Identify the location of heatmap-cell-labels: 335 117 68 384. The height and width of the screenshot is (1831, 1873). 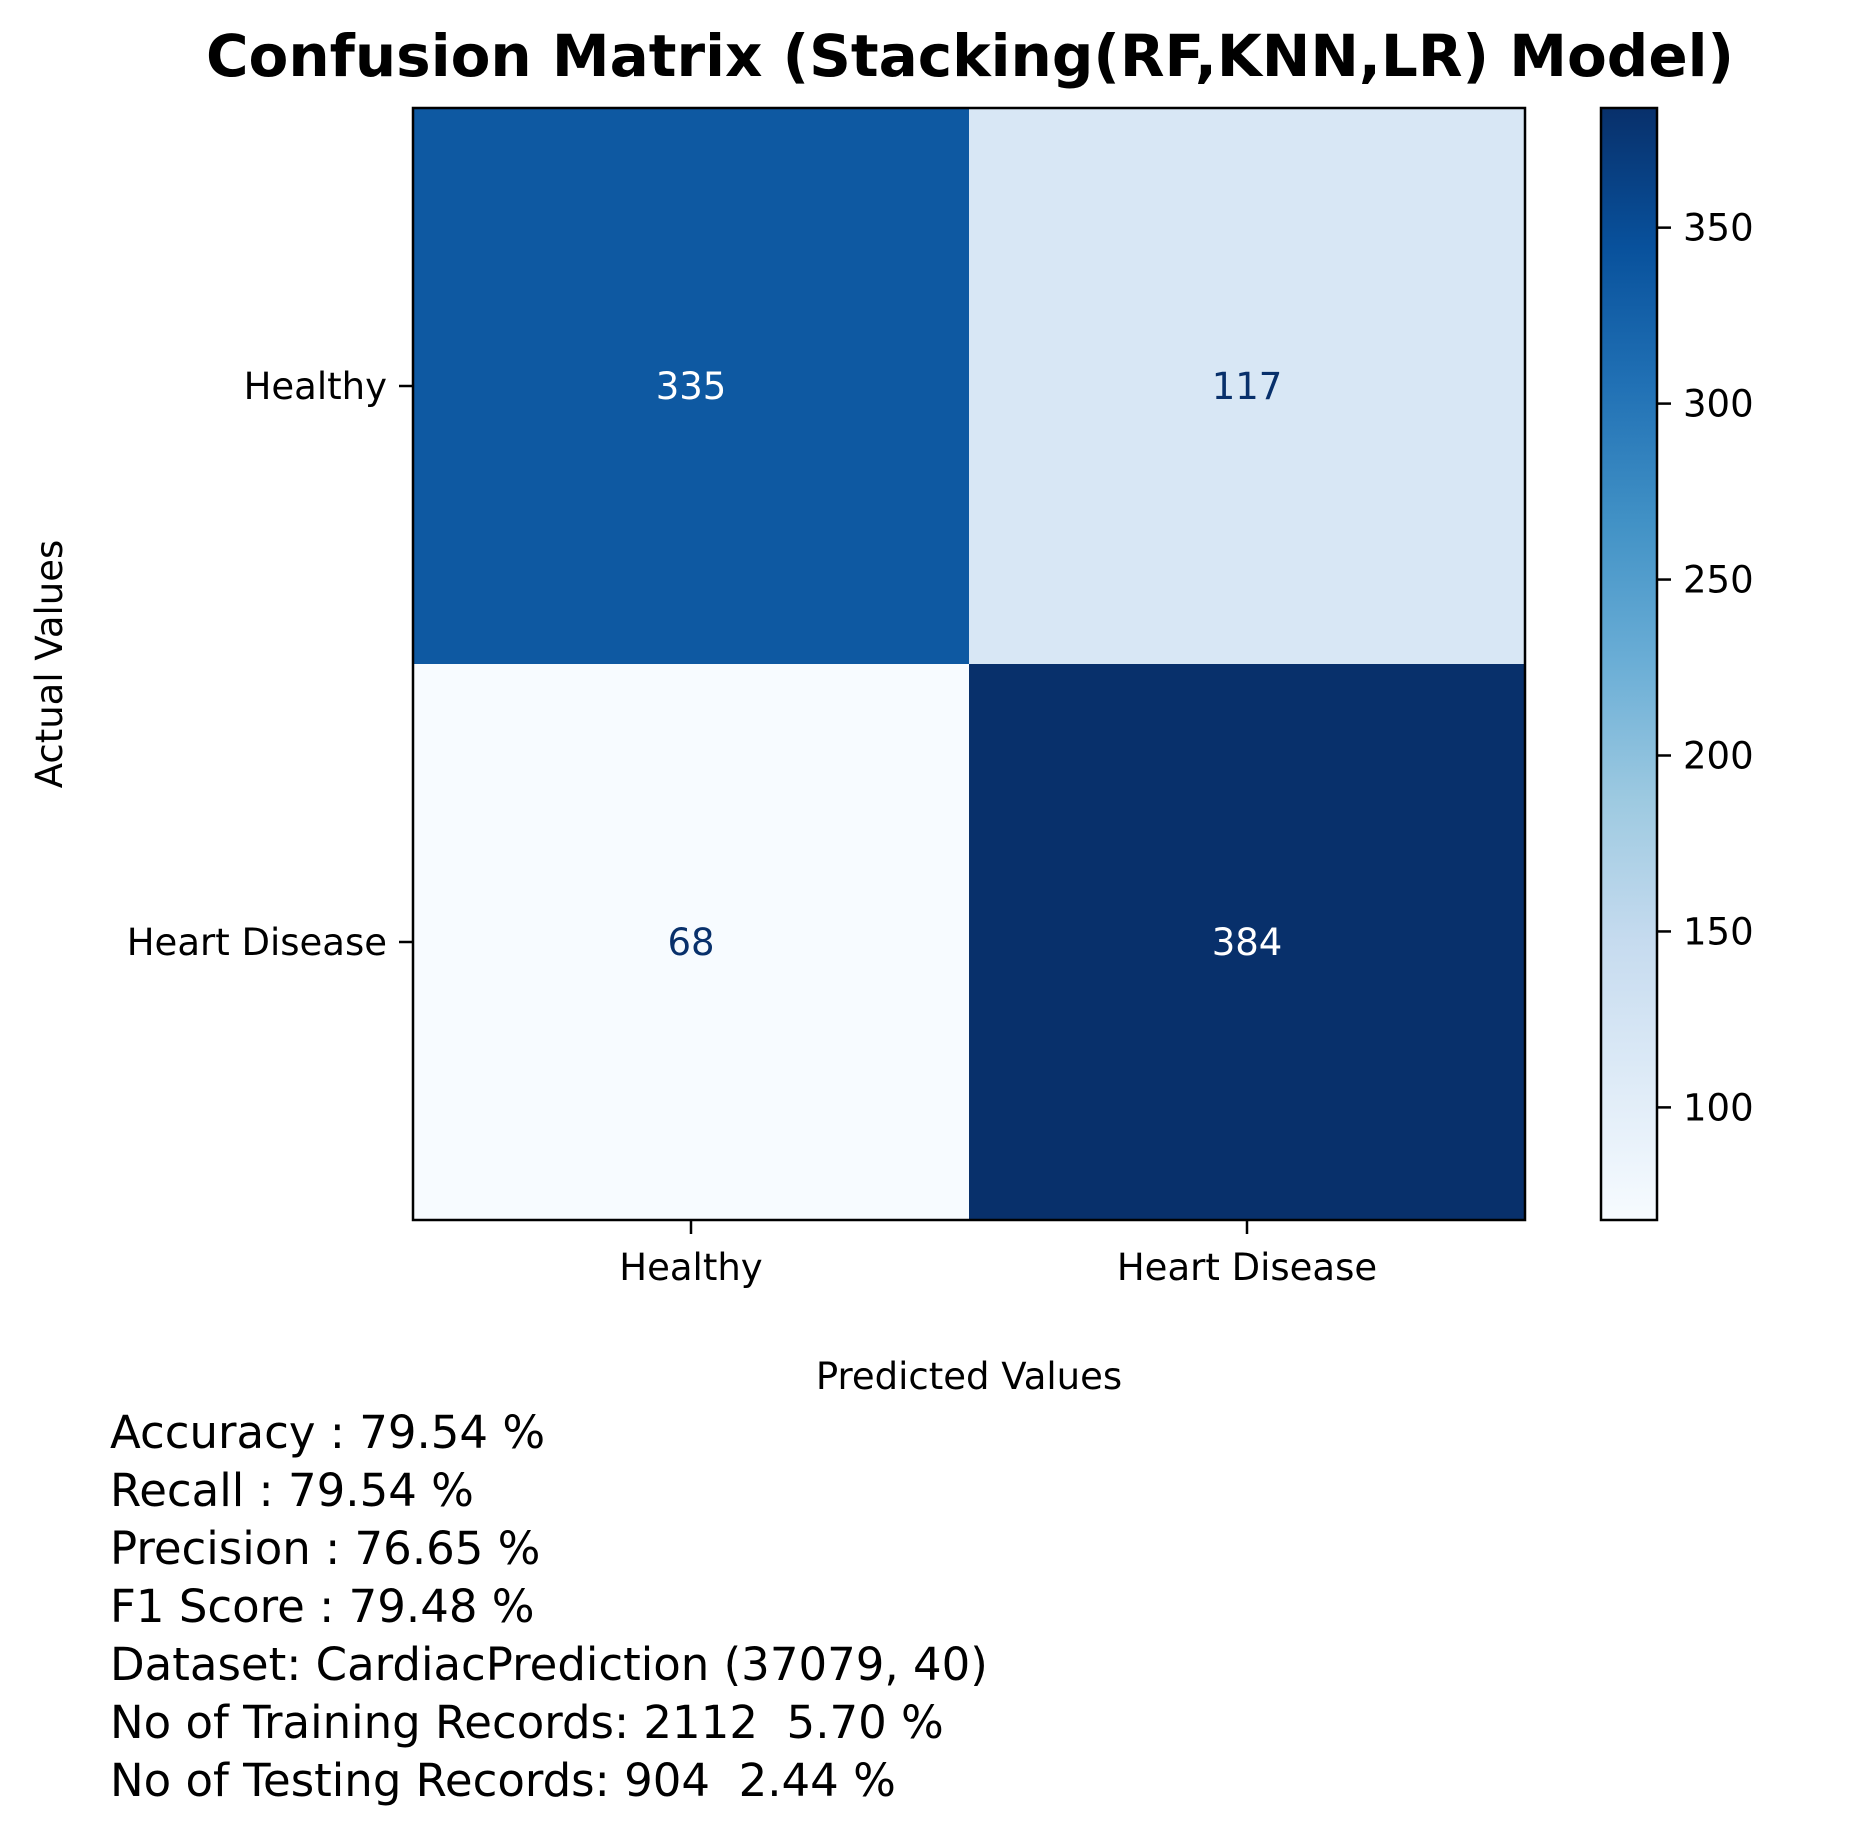
(969, 664).